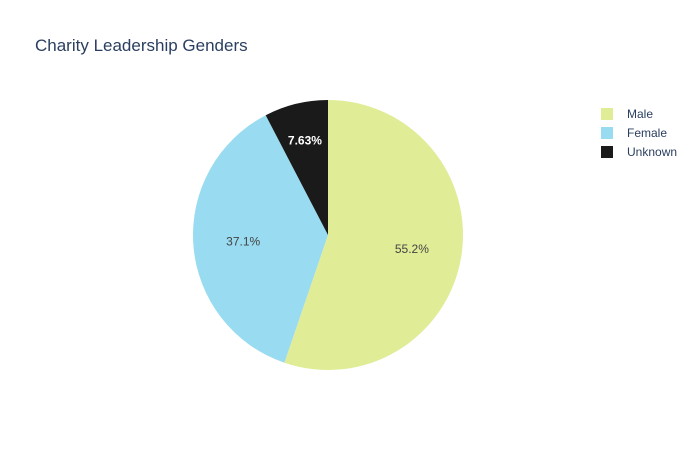  Describe the element at coordinates (647, 133) in the screenshot. I see `legend-label-female: Female` at that location.